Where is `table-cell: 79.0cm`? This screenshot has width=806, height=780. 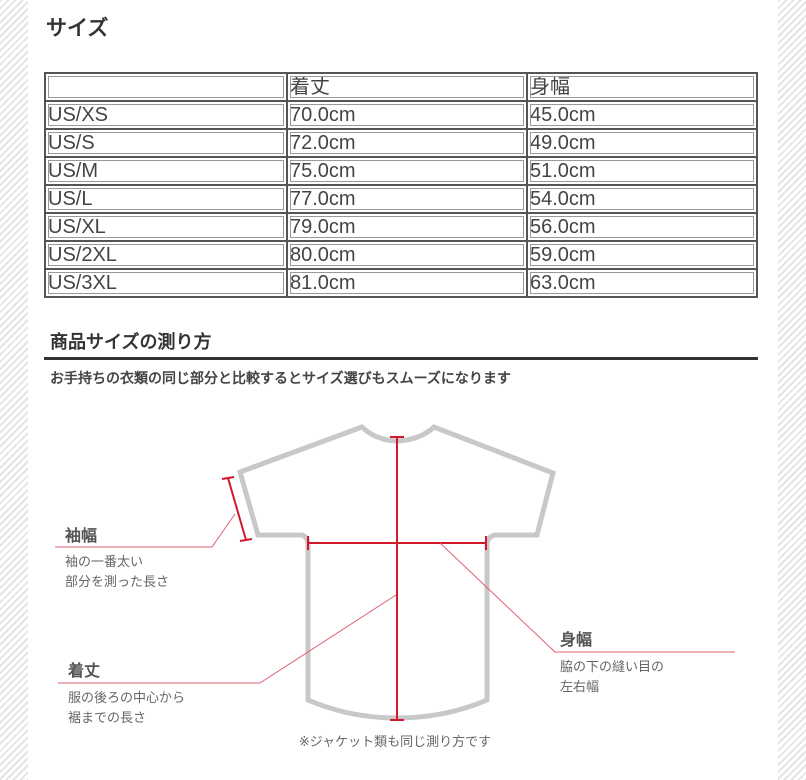 table-cell: 79.0cm is located at coordinates (407, 227).